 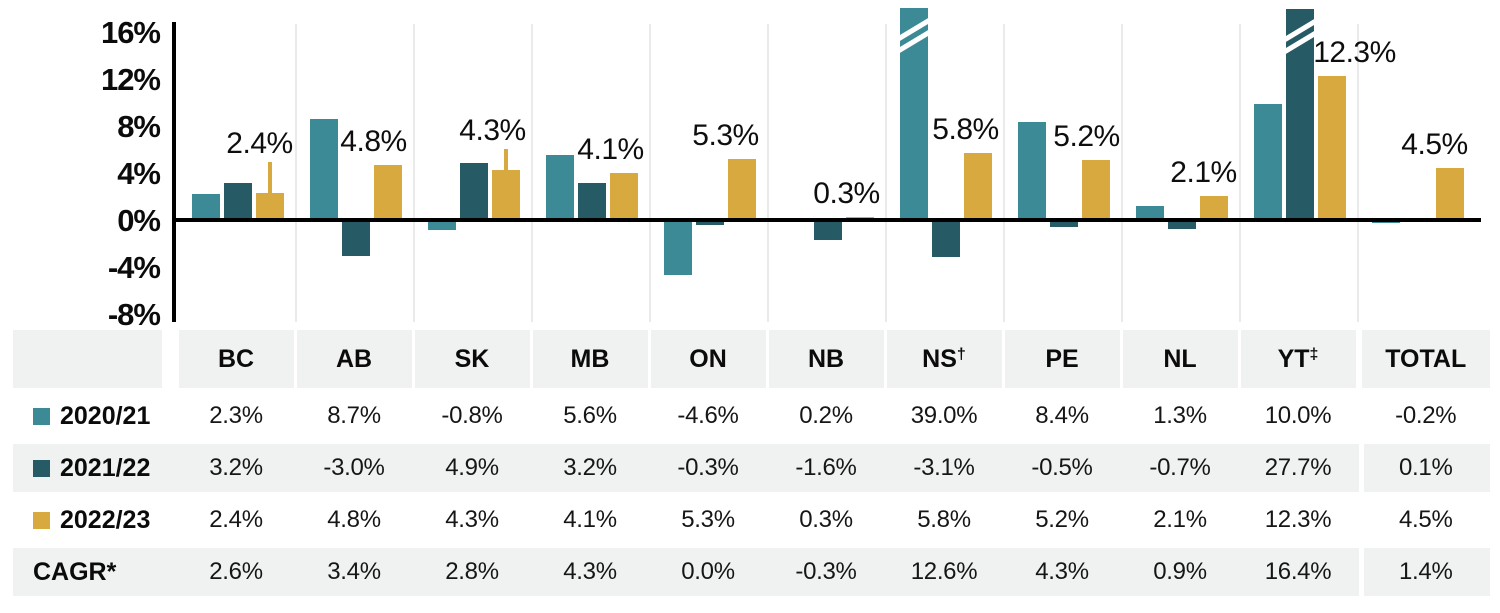 What do you see at coordinates (708, 519) in the screenshot?
I see `table-cell: 5.3%` at bounding box center [708, 519].